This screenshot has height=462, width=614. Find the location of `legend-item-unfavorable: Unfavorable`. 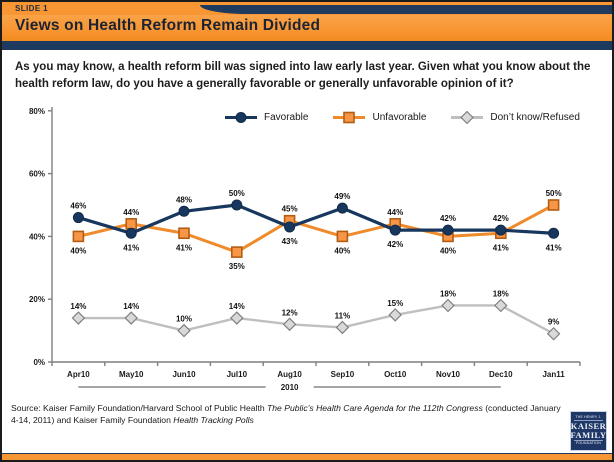

legend-item-unfavorable: Unfavorable is located at coordinates (379, 117).